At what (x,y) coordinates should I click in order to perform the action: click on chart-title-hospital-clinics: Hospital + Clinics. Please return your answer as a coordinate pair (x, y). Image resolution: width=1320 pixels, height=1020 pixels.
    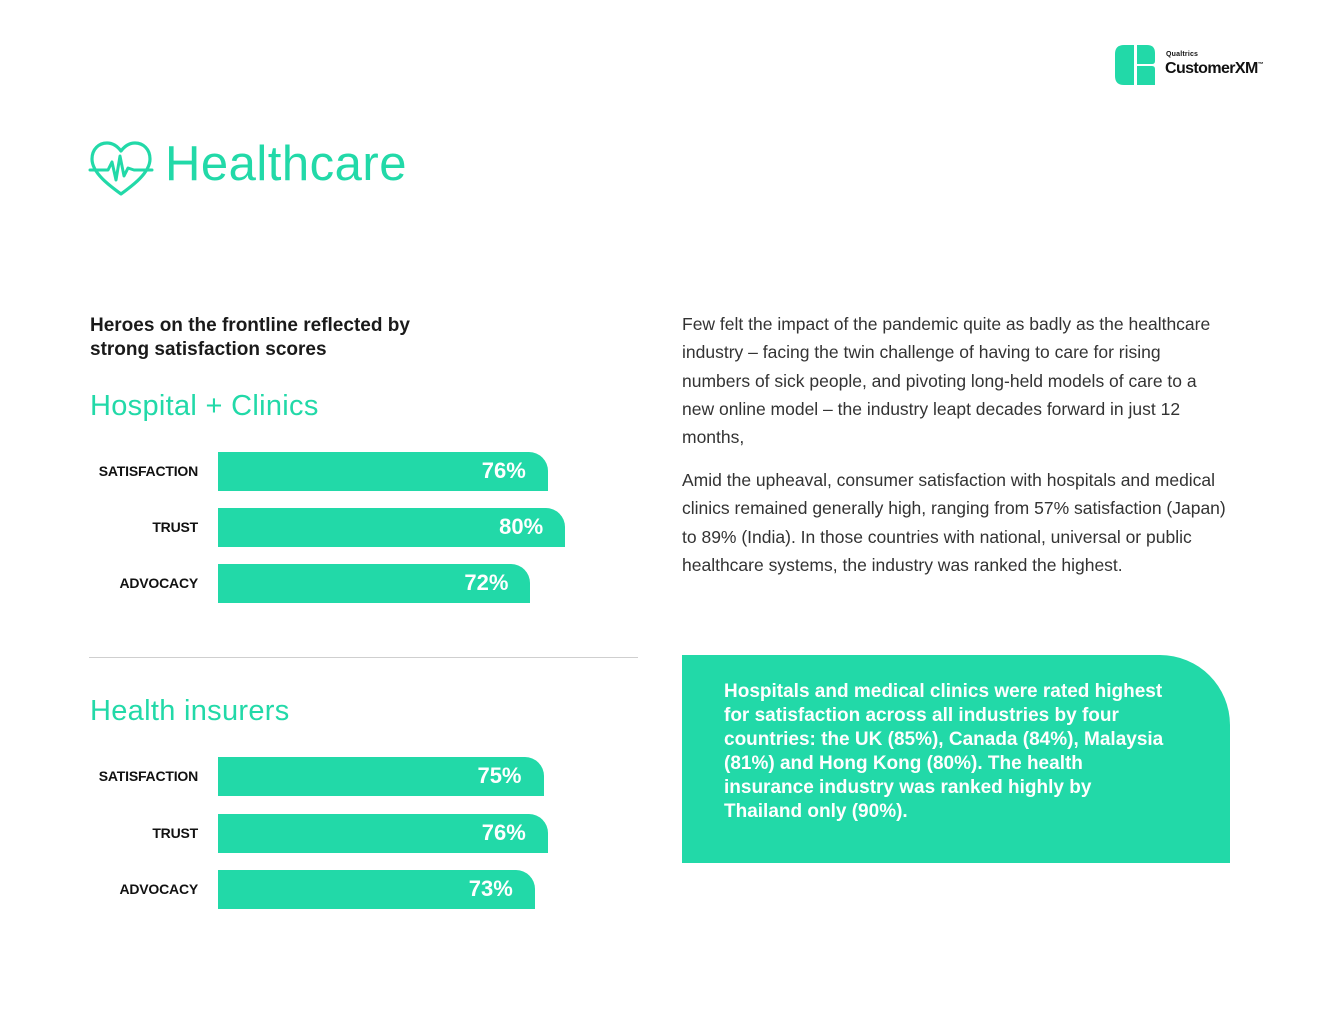
    Looking at the image, I should click on (204, 406).